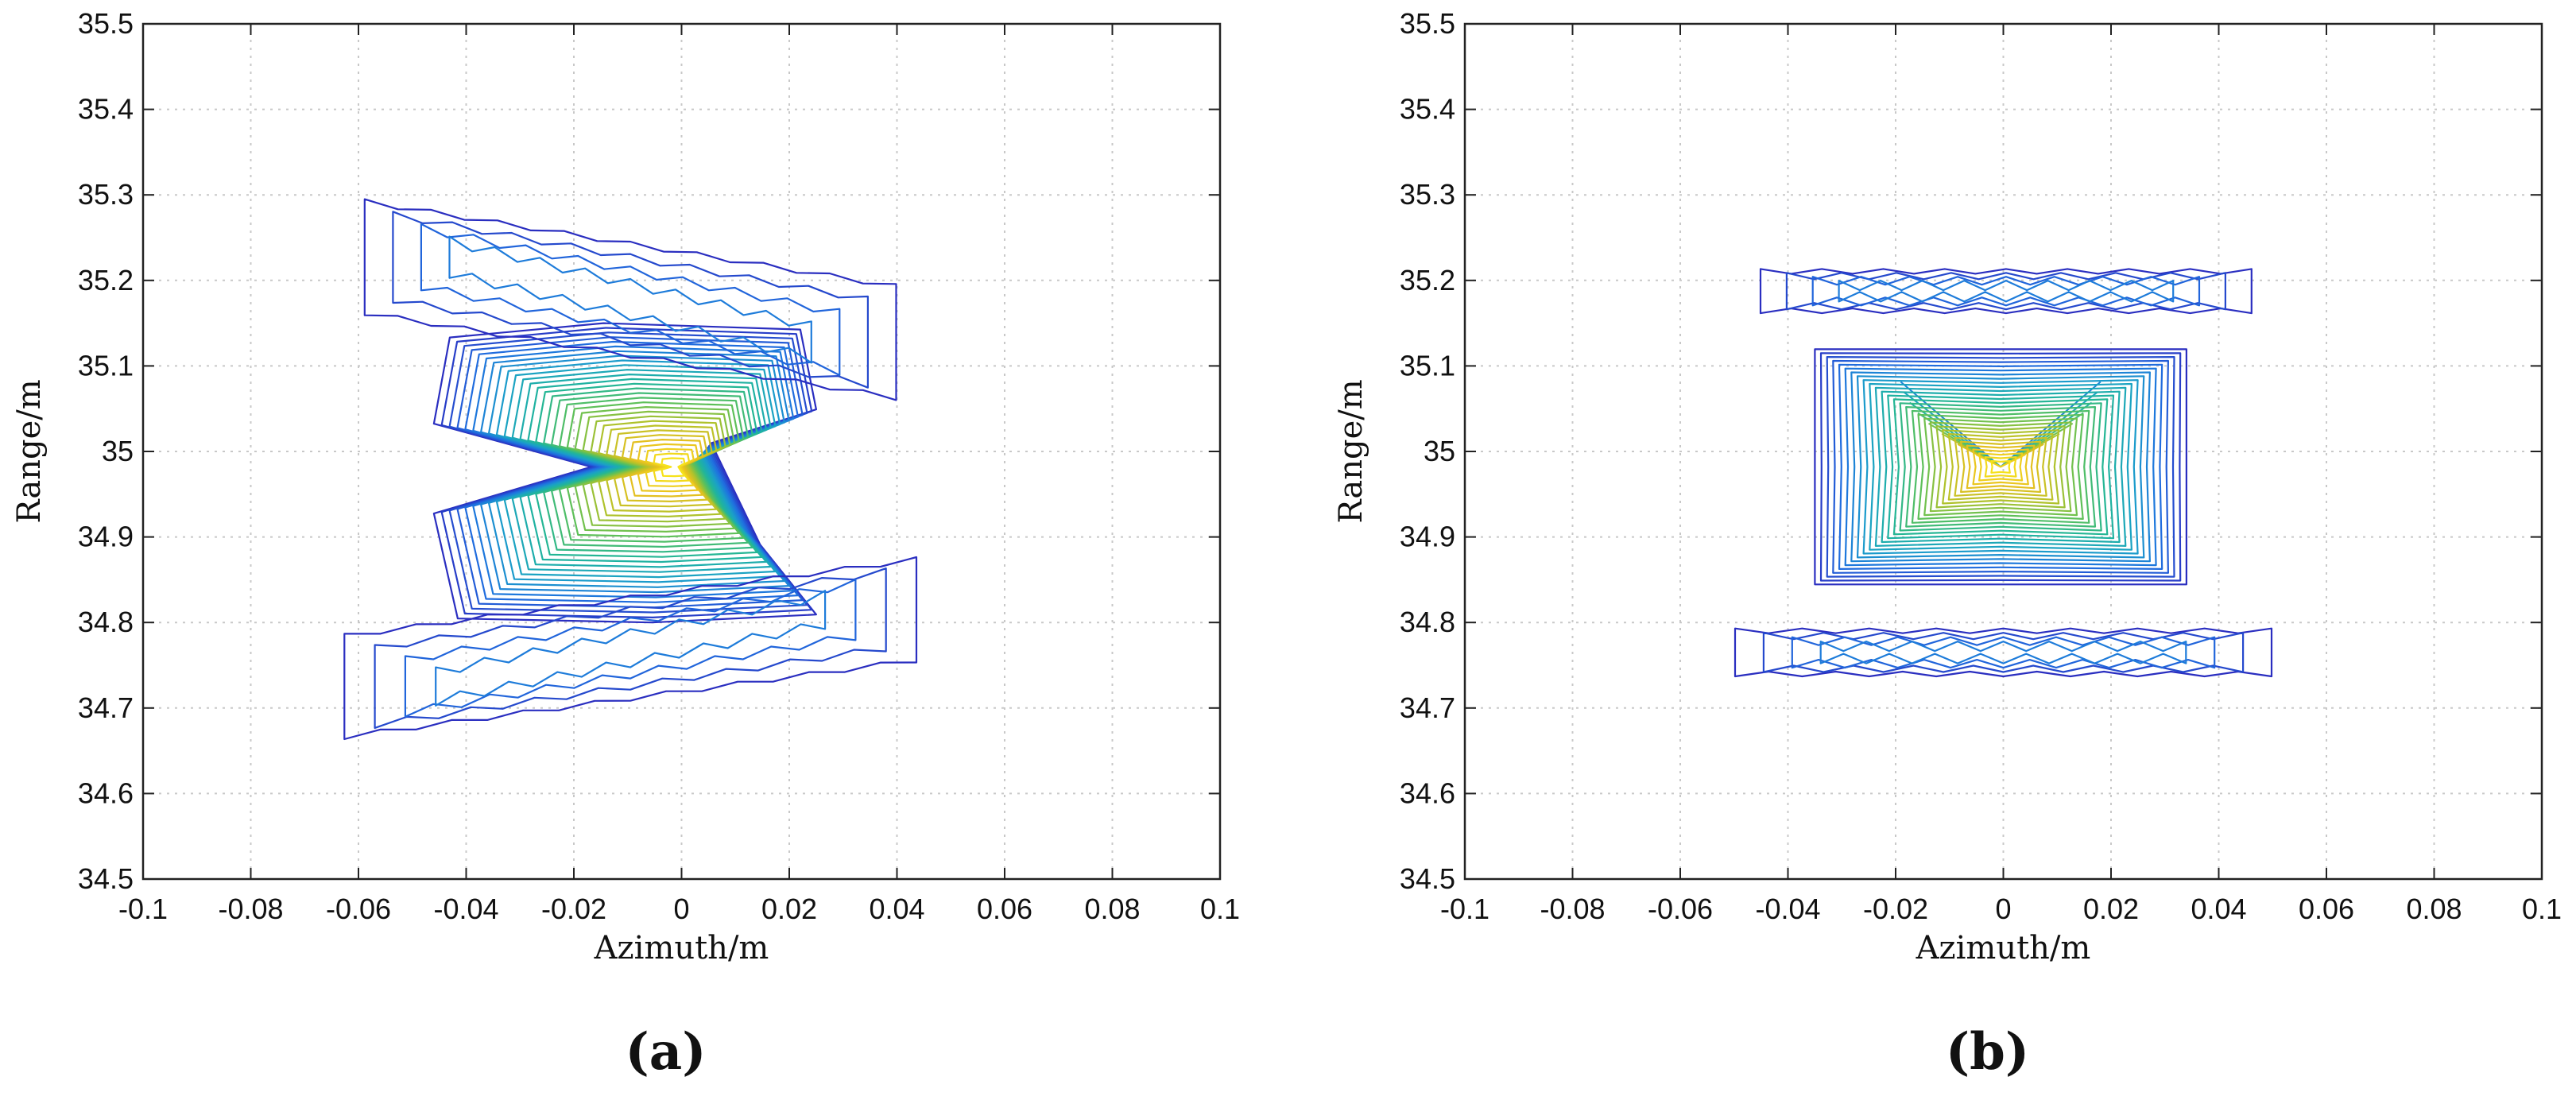 The width and height of the screenshot is (2576, 1100). What do you see at coordinates (630, 470) in the screenshot?
I see `contours-a` at bounding box center [630, 470].